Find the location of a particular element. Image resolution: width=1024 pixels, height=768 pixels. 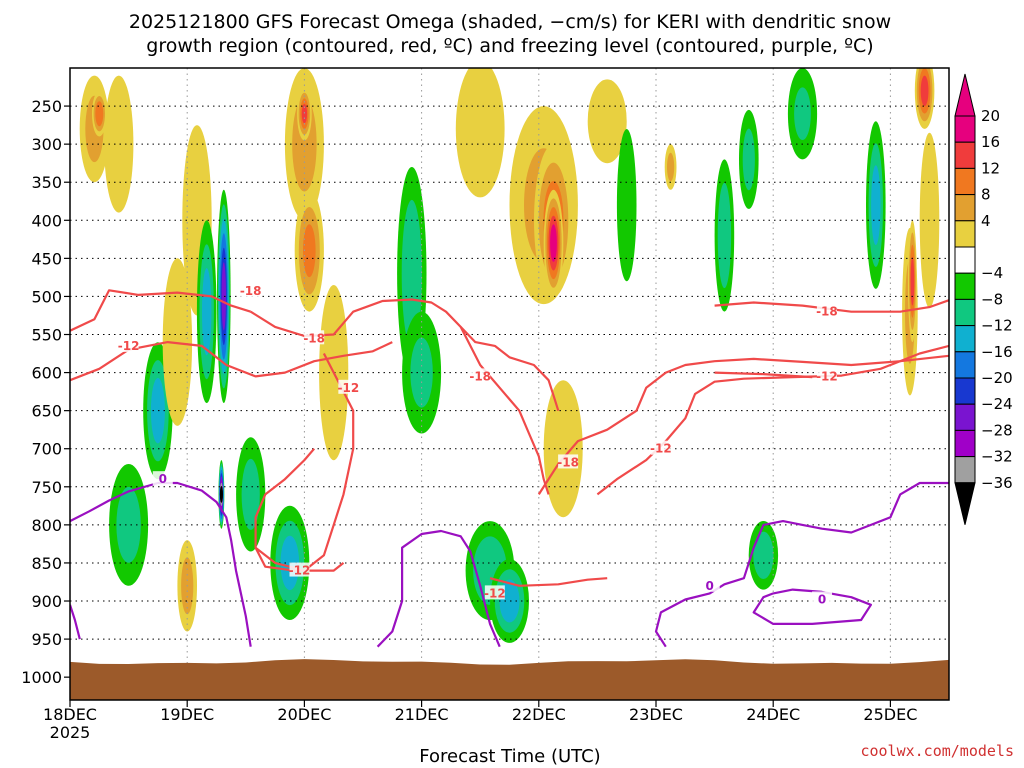

credit-text: coolwx.com/models is located at coordinates (937, 751).